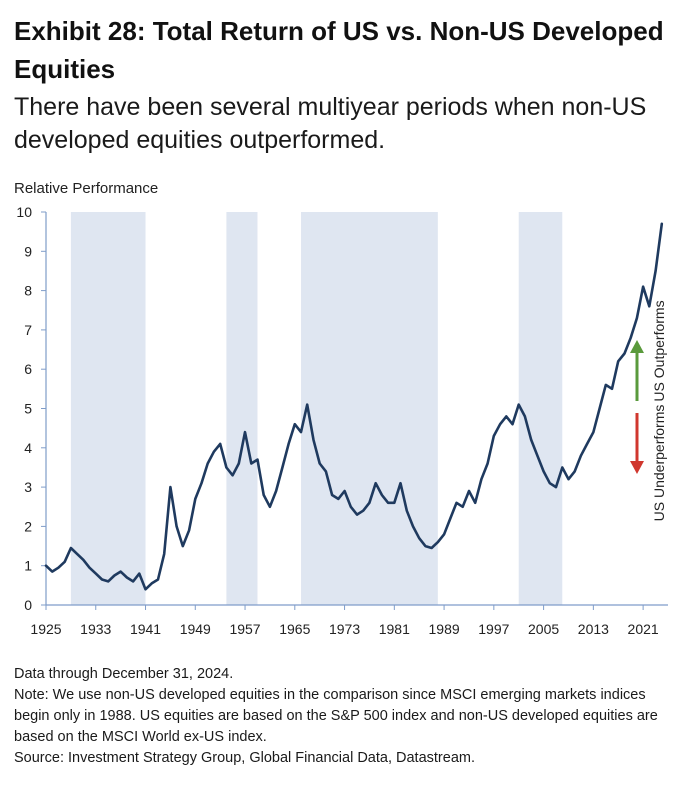 This screenshot has height=800, width=687. What do you see at coordinates (593, 629) in the screenshot?
I see `x-tick-label: 2013` at bounding box center [593, 629].